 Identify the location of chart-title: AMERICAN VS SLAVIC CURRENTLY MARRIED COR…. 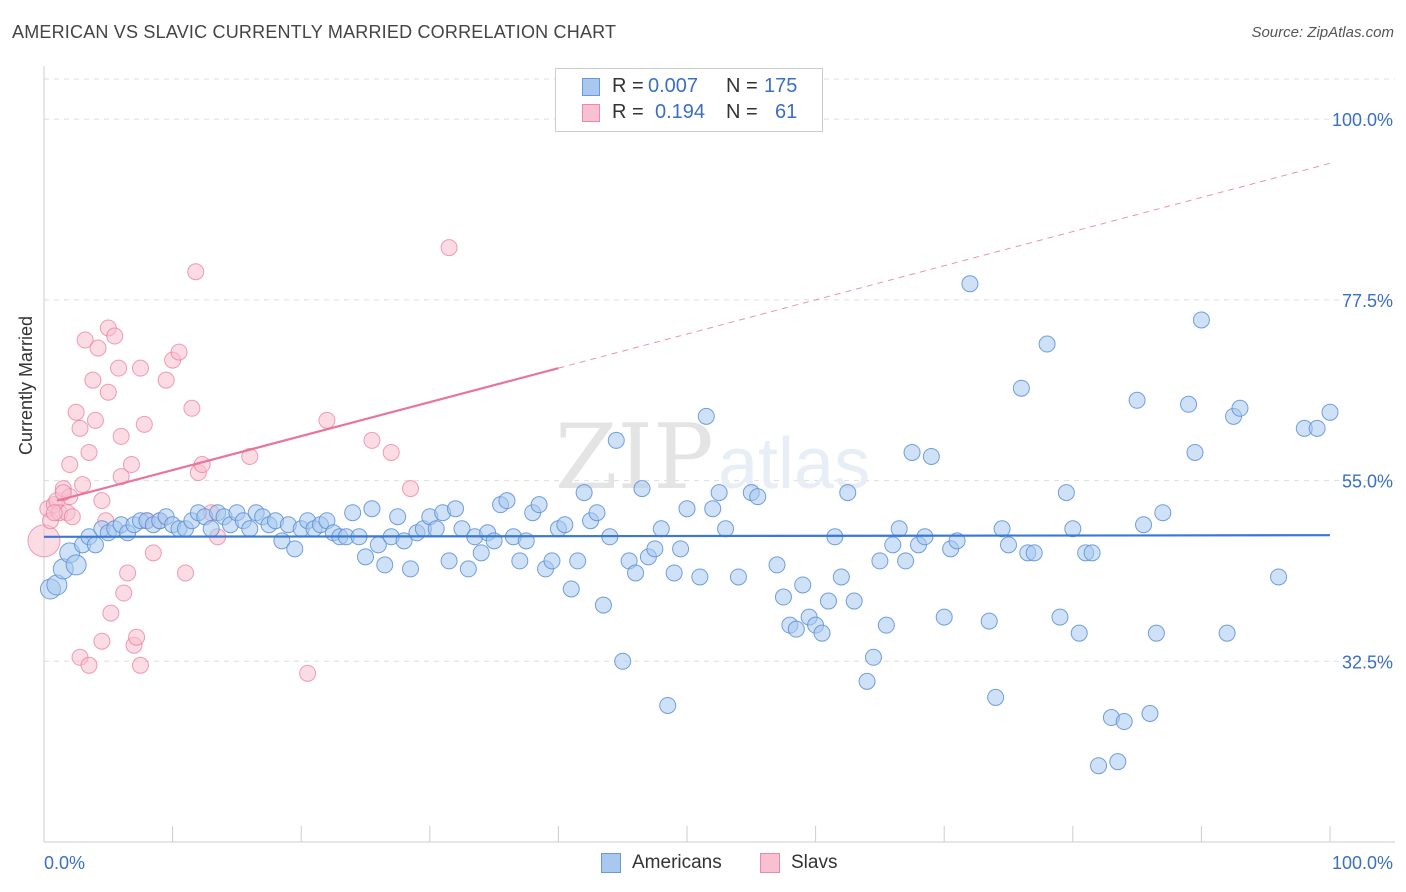
(314, 32).